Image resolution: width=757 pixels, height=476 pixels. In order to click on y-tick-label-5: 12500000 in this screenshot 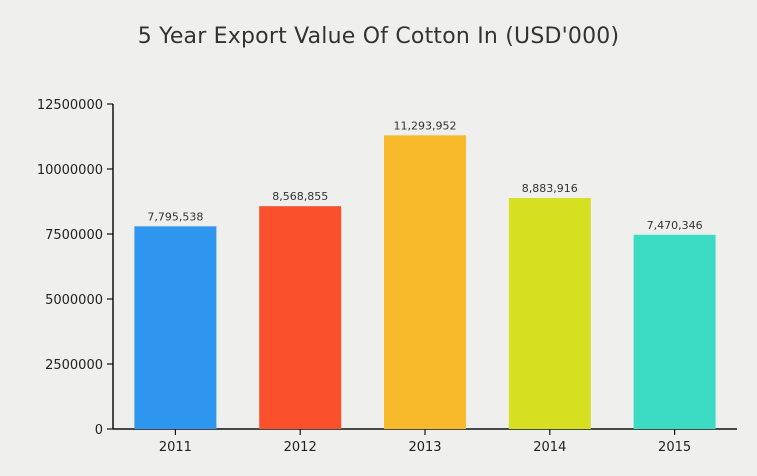, I will do `click(70, 105)`.